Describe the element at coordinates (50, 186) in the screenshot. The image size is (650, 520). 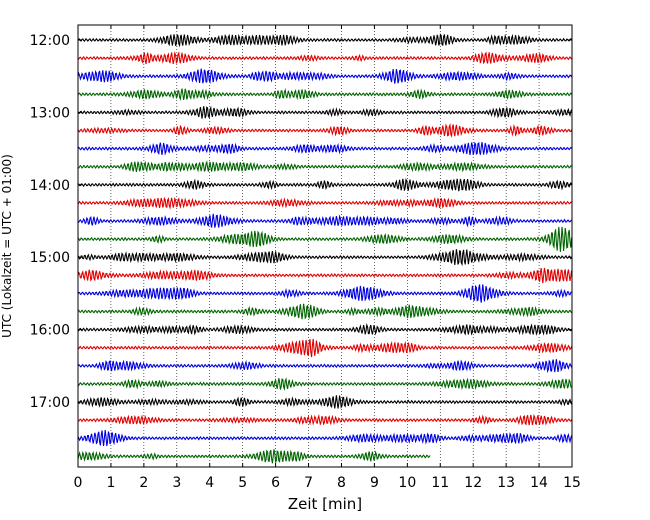
I see `y-tick-label: 14:00` at that location.